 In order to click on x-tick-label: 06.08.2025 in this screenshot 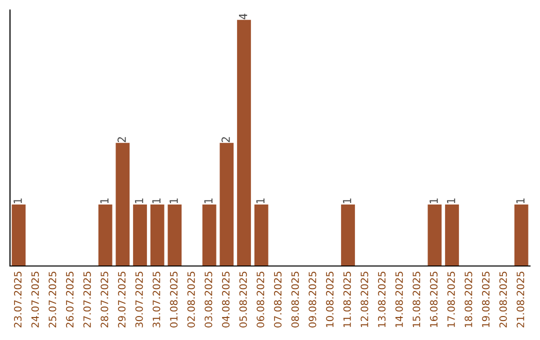, I will do `click(260, 300)`.